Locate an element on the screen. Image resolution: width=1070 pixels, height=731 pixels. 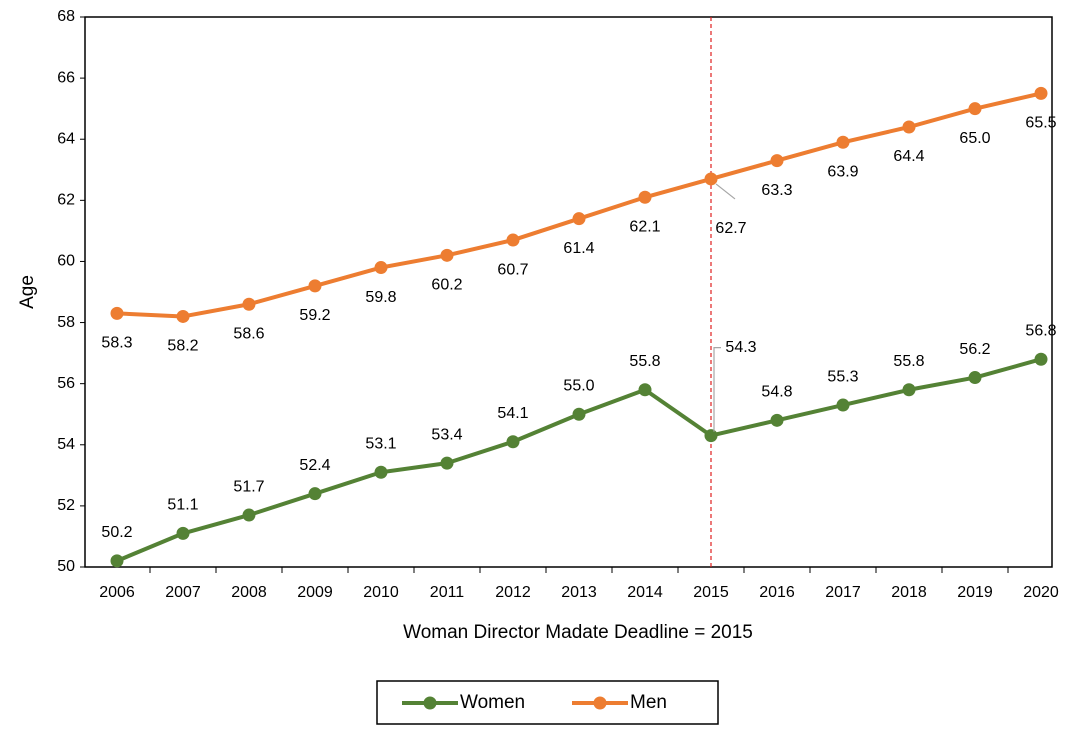
data-label: 60.2 is located at coordinates (446, 285).